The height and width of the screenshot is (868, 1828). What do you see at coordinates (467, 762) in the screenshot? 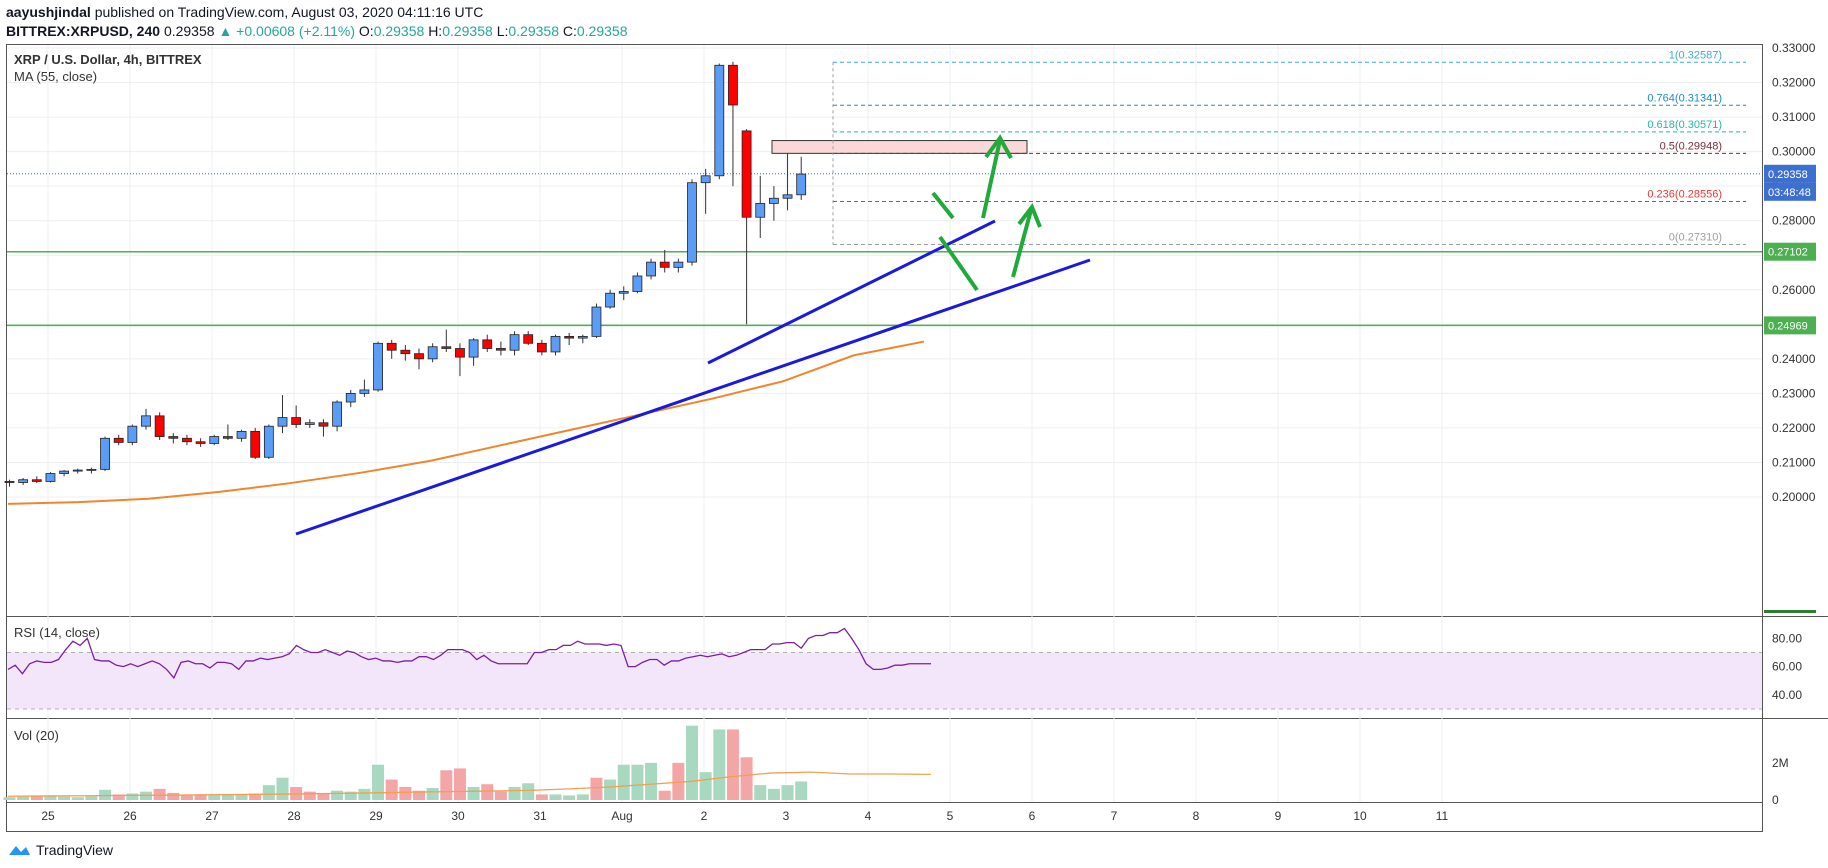
I see `volume-pane` at bounding box center [467, 762].